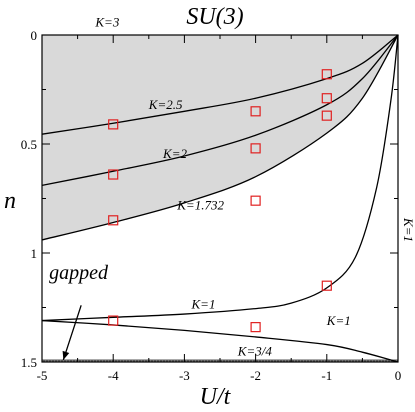 This screenshot has width=415, height=412. What do you see at coordinates (174, 153) in the screenshot?
I see `curve-label-3: K=2` at bounding box center [174, 153].